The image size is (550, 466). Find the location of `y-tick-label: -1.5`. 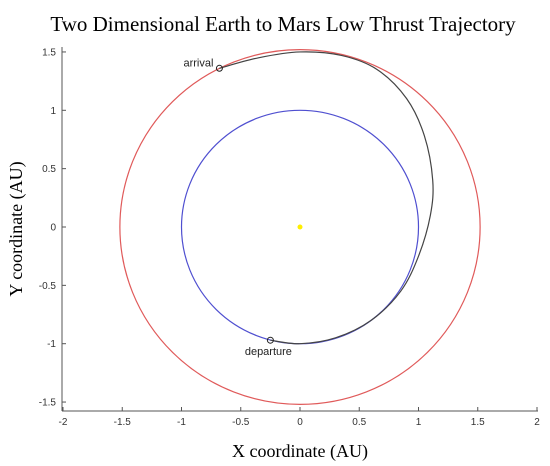

y-tick-label: -1.5 is located at coordinates (48, 403).